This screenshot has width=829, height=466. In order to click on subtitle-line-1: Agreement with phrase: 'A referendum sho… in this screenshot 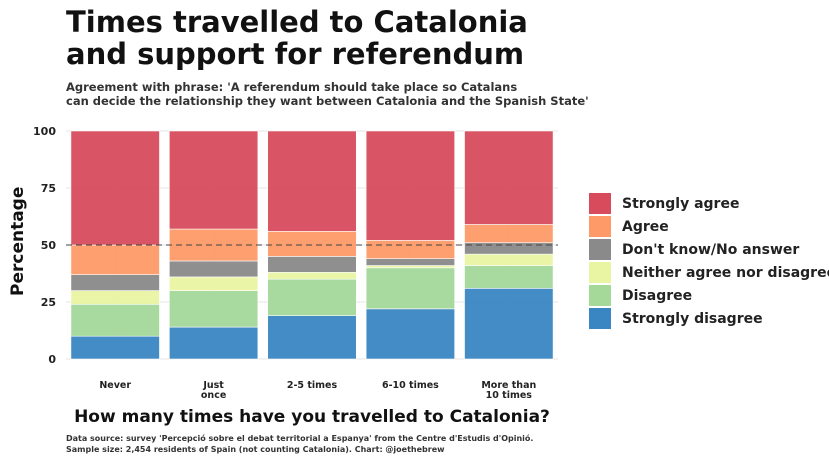, I will do `click(292, 87)`.